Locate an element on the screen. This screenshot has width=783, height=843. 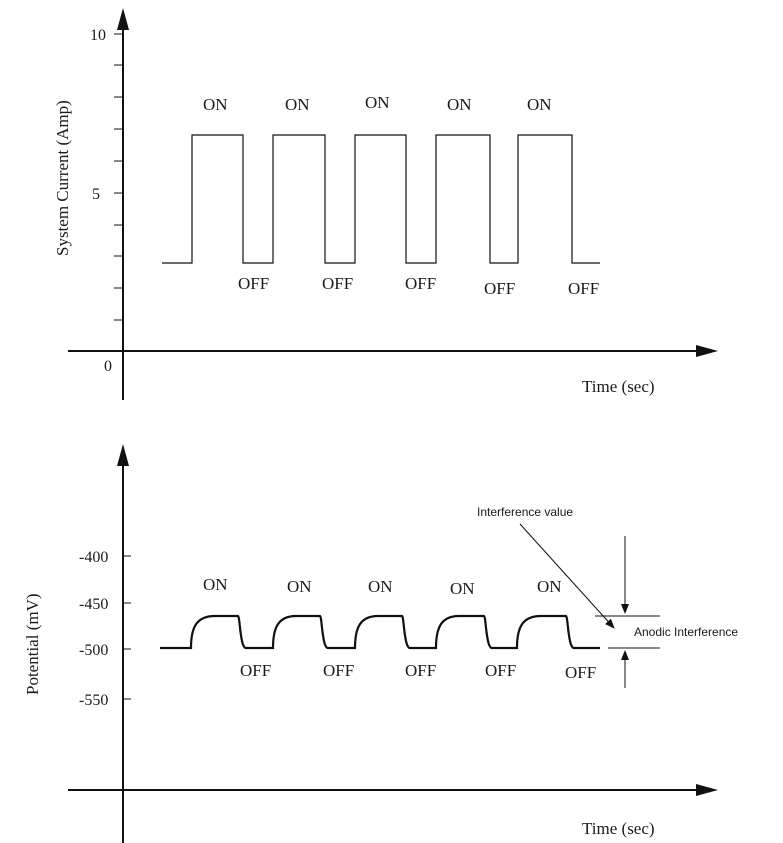
interference-value-arrow is located at coordinates (567, 576).